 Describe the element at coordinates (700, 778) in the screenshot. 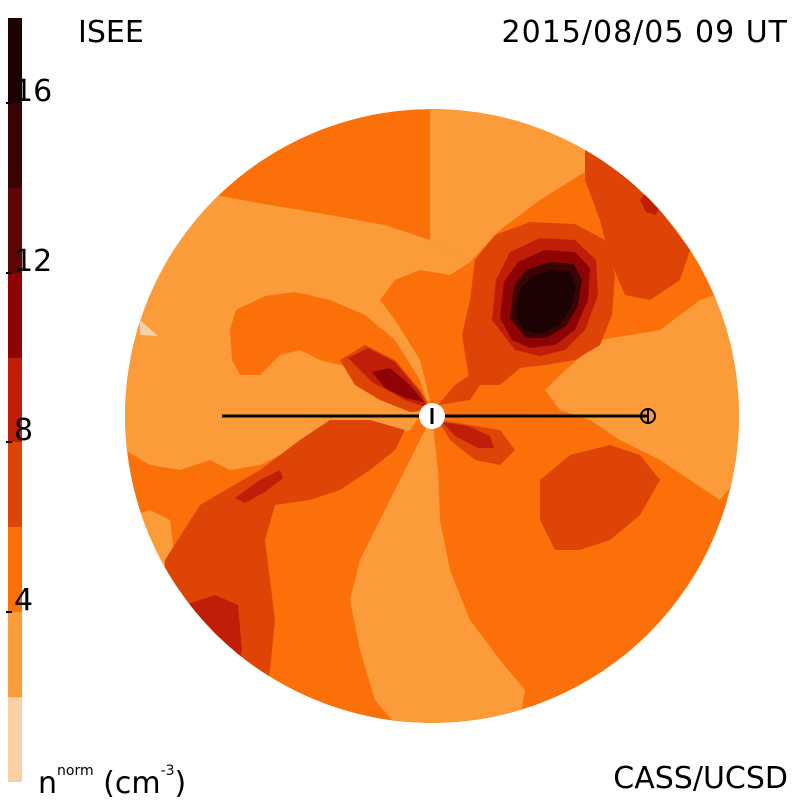

I see `credit-label: CASS/UCSD` at that location.